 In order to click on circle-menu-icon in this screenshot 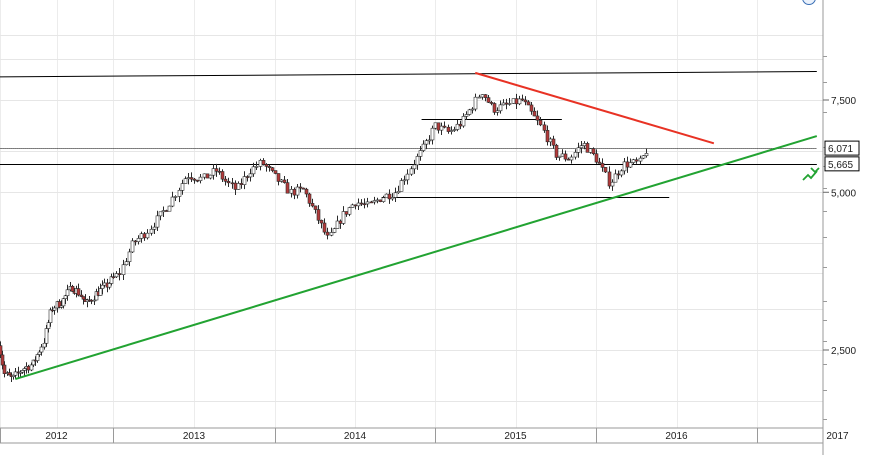, I will do `click(809, 2)`.